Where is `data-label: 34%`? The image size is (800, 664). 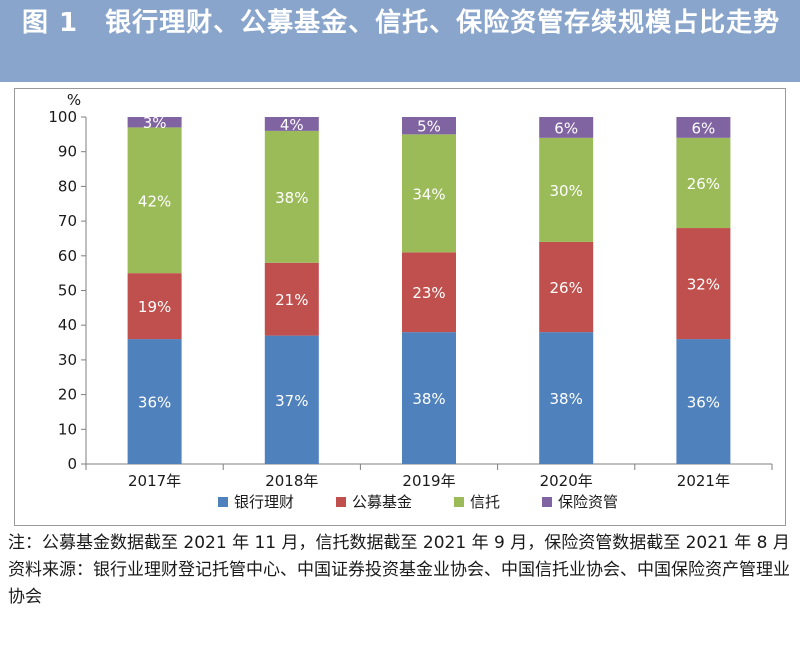 data-label: 34% is located at coordinates (428, 194).